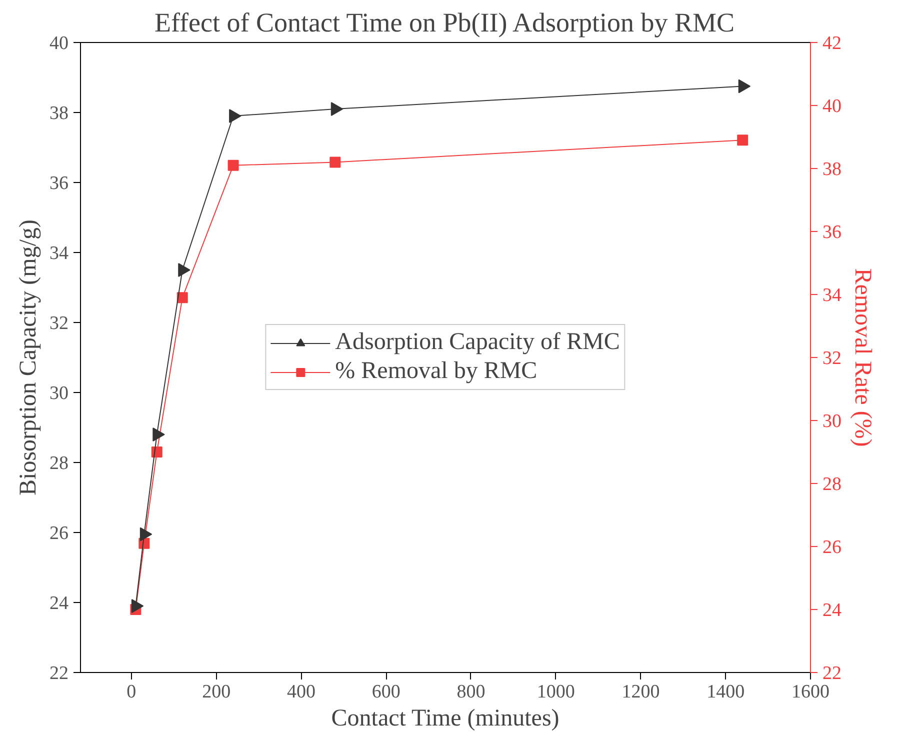 The height and width of the screenshot is (734, 900). What do you see at coordinates (436, 371) in the screenshot?
I see `legend-label: % Removal by RMC` at bounding box center [436, 371].